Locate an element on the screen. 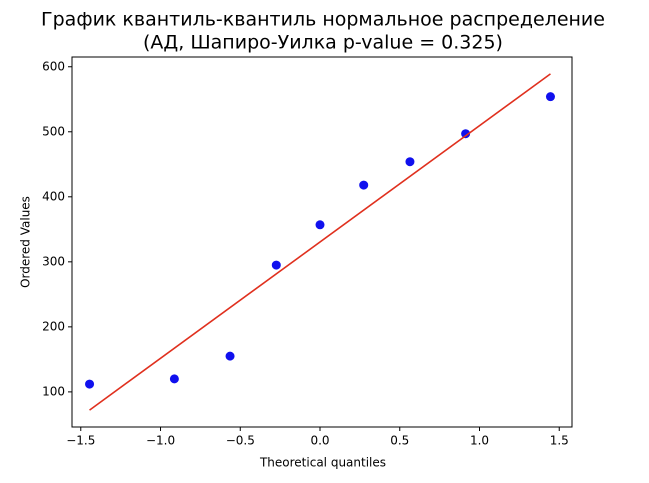  y-tick-label: 200 is located at coordinates (53, 326).